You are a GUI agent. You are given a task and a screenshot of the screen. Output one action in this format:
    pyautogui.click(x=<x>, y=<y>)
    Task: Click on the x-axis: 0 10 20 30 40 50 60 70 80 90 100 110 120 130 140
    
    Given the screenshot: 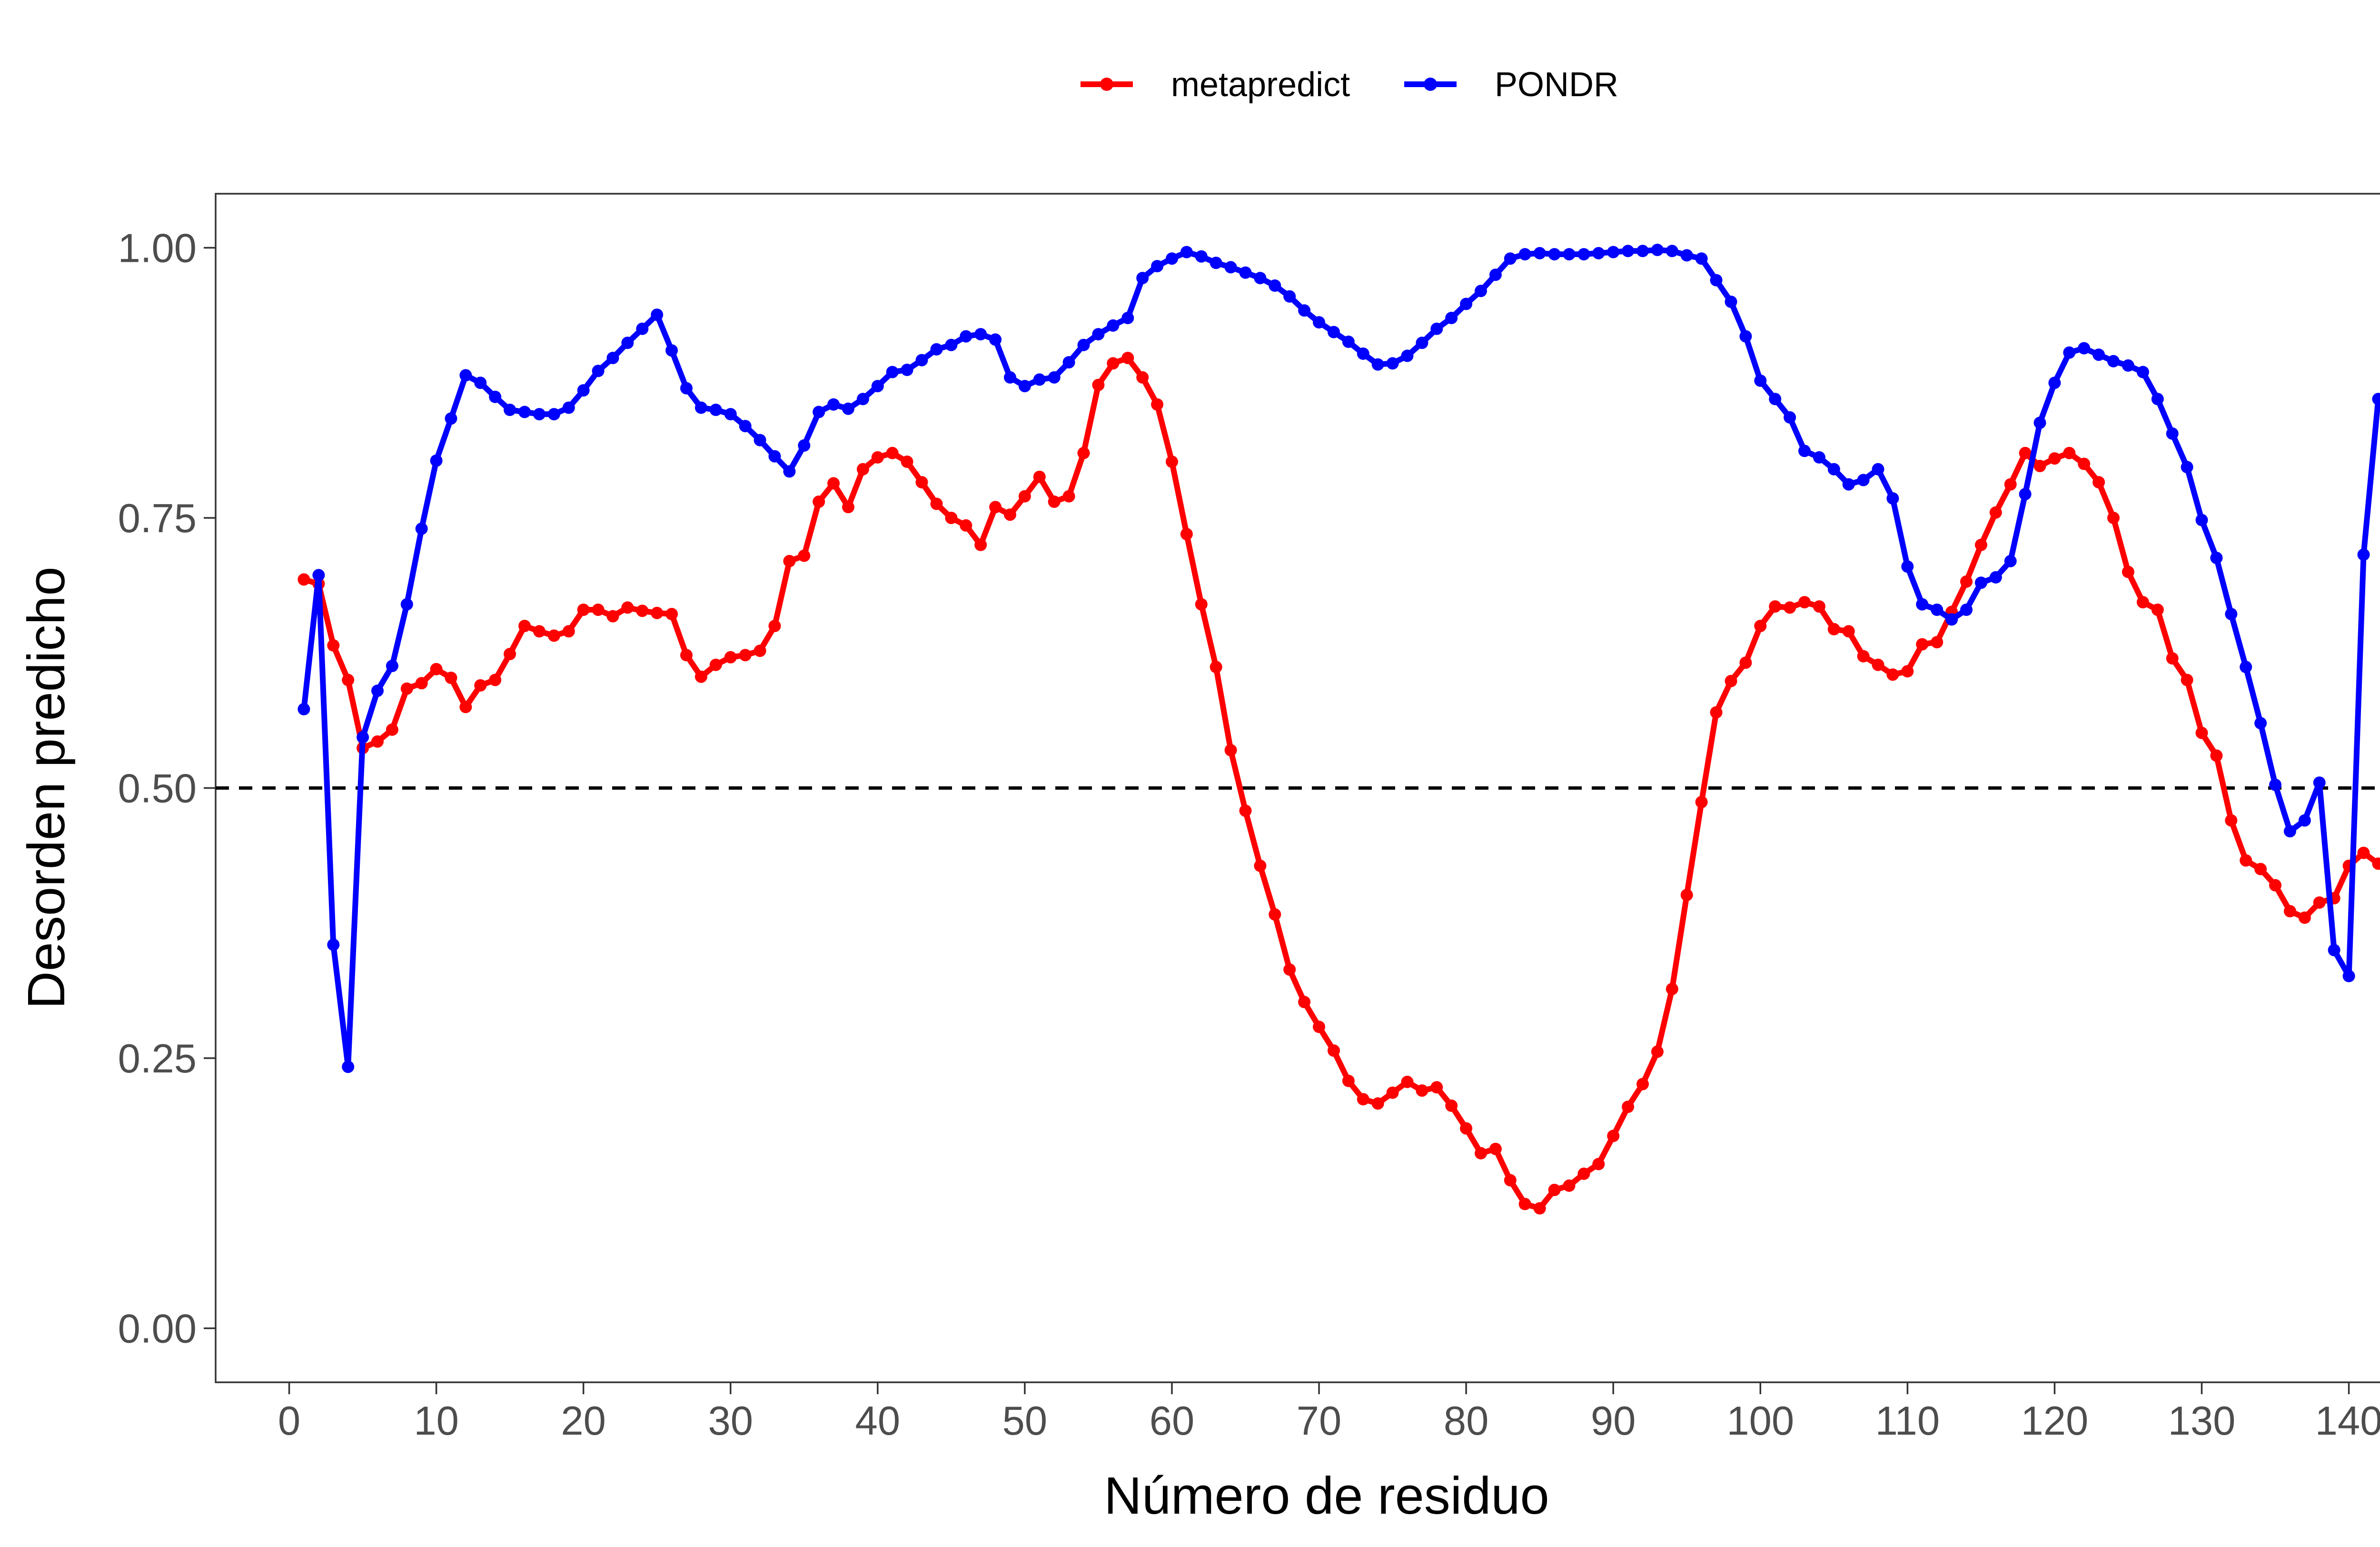 What is the action you would take?
    pyautogui.click(x=1329, y=1413)
    